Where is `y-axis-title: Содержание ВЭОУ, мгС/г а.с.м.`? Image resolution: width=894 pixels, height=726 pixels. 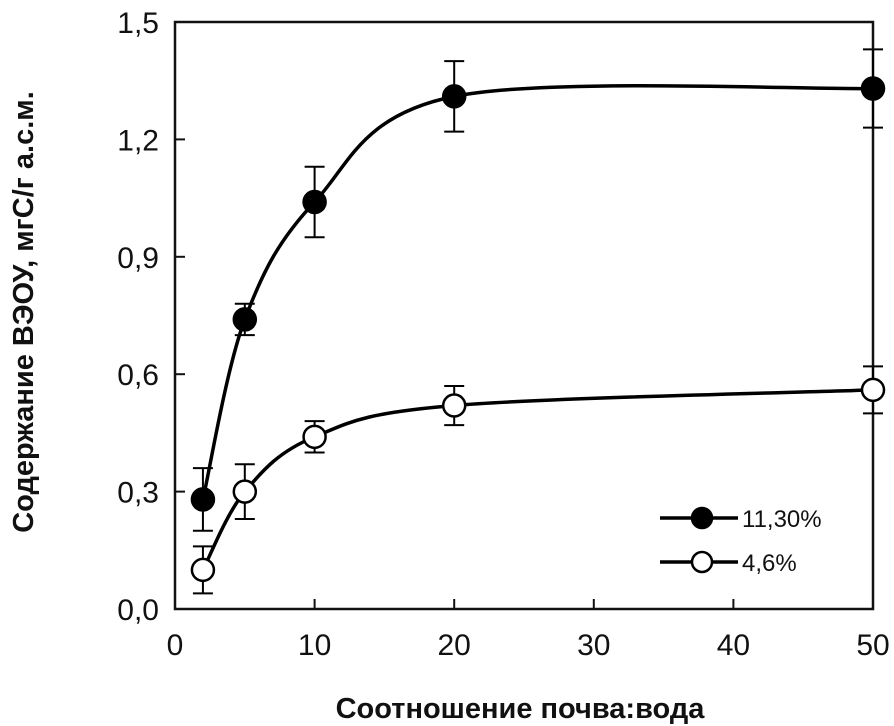
y-axis-title: Содержание ВЭОУ, мгС/г а.с.м. is located at coordinates (24, 312).